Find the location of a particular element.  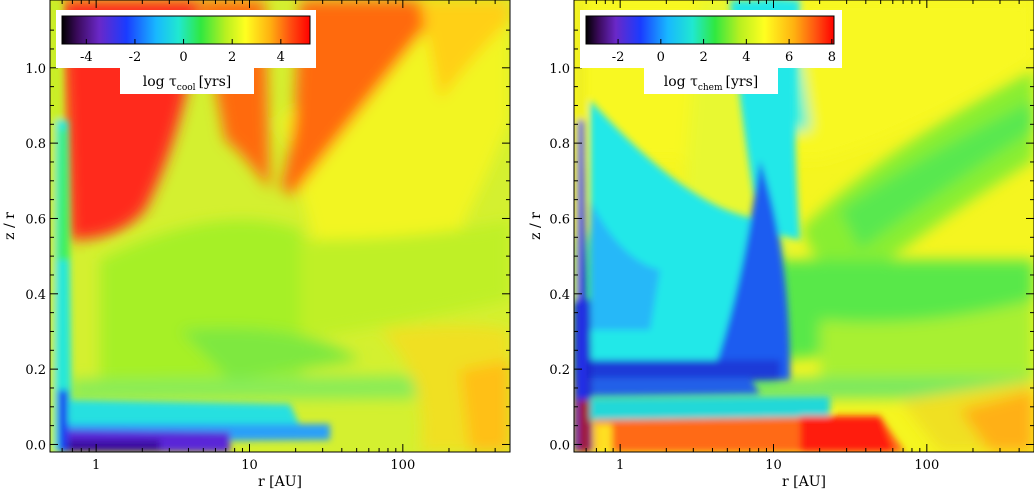

colorbar-ticks-left: -4 -2 0 2 4 is located at coordinates (182, 52).